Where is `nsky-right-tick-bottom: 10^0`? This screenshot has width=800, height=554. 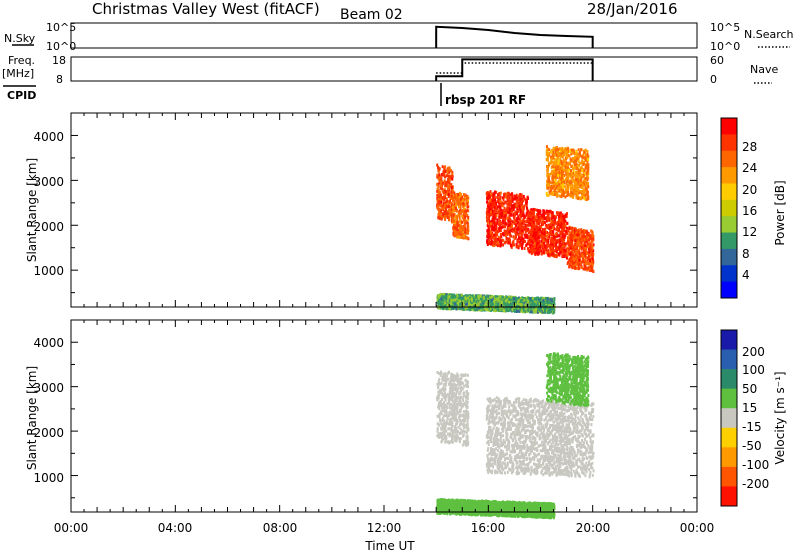
nsky-right-tick-bottom: 10^0 is located at coordinates (725, 46).